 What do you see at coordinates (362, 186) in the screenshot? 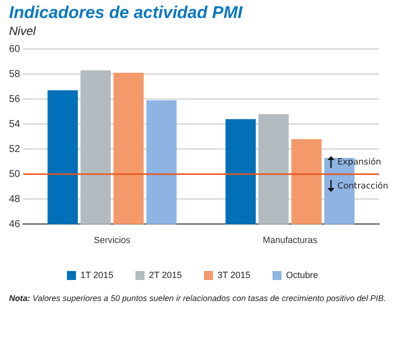
I see `annotation: Contracción` at bounding box center [362, 186].